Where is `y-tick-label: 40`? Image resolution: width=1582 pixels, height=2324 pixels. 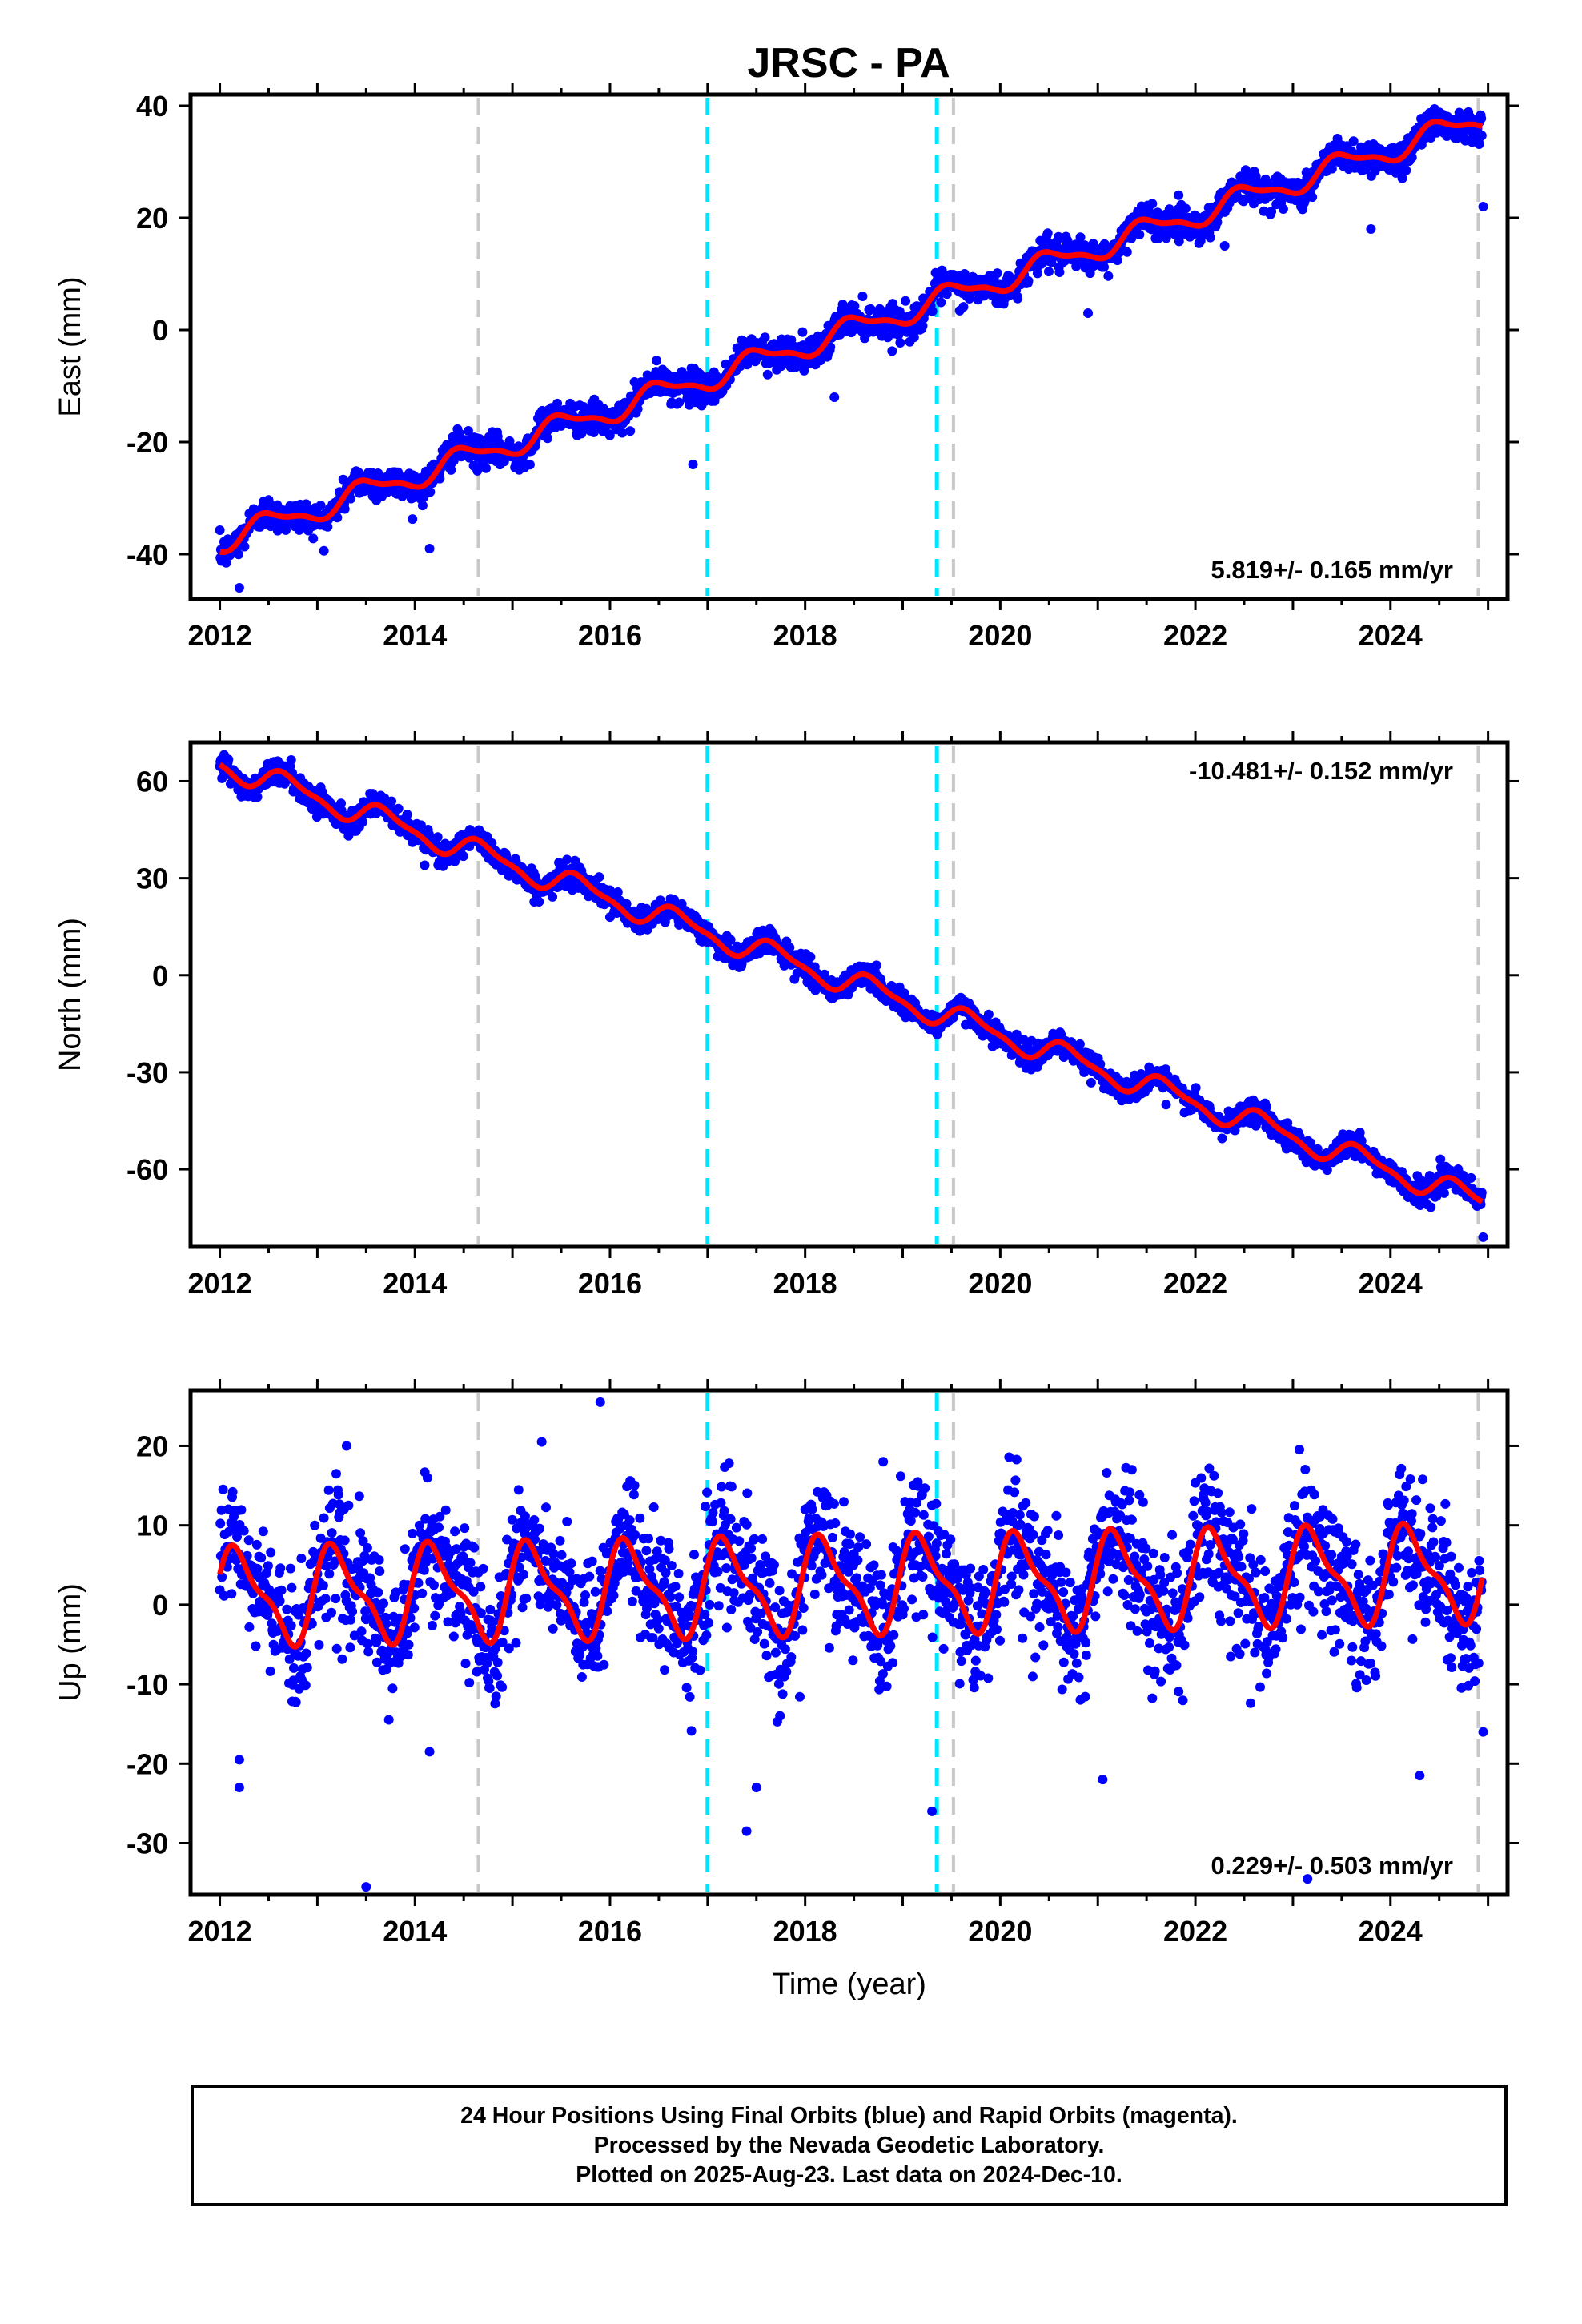 y-tick-label: 40 is located at coordinates (152, 106).